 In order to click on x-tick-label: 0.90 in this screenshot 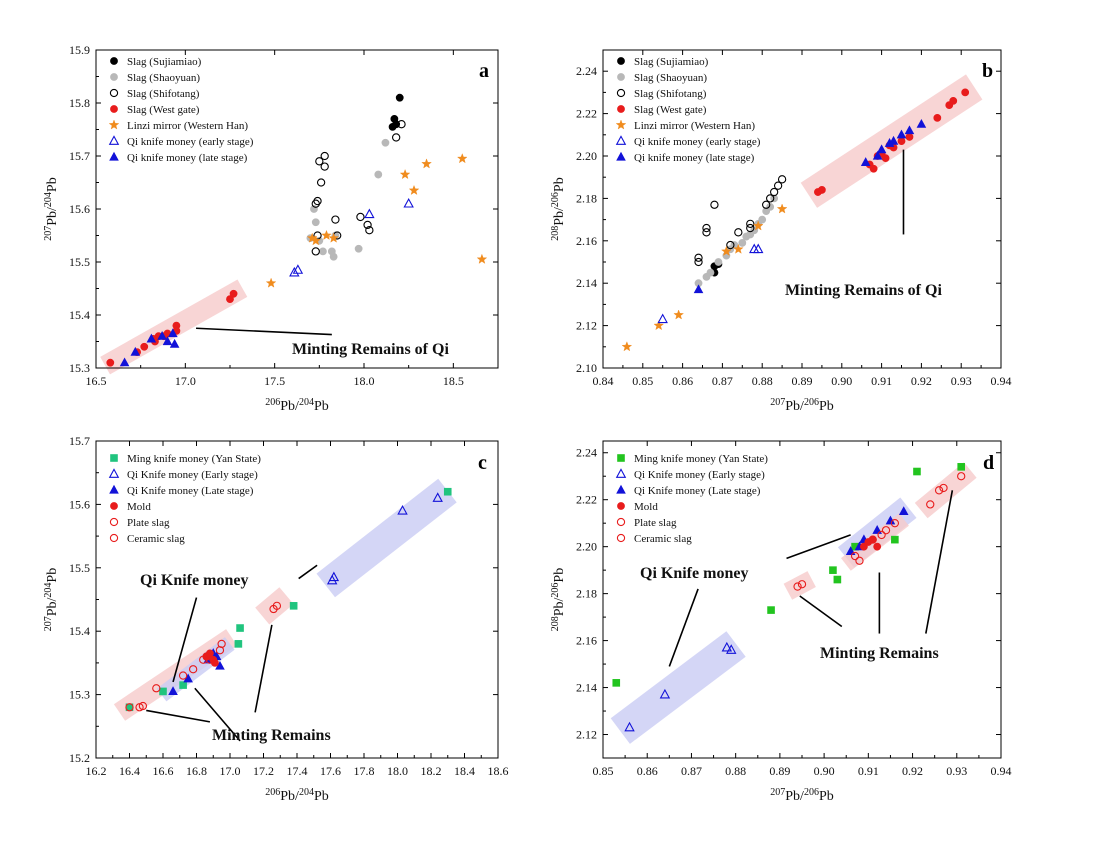, I will do `click(841, 381)`.